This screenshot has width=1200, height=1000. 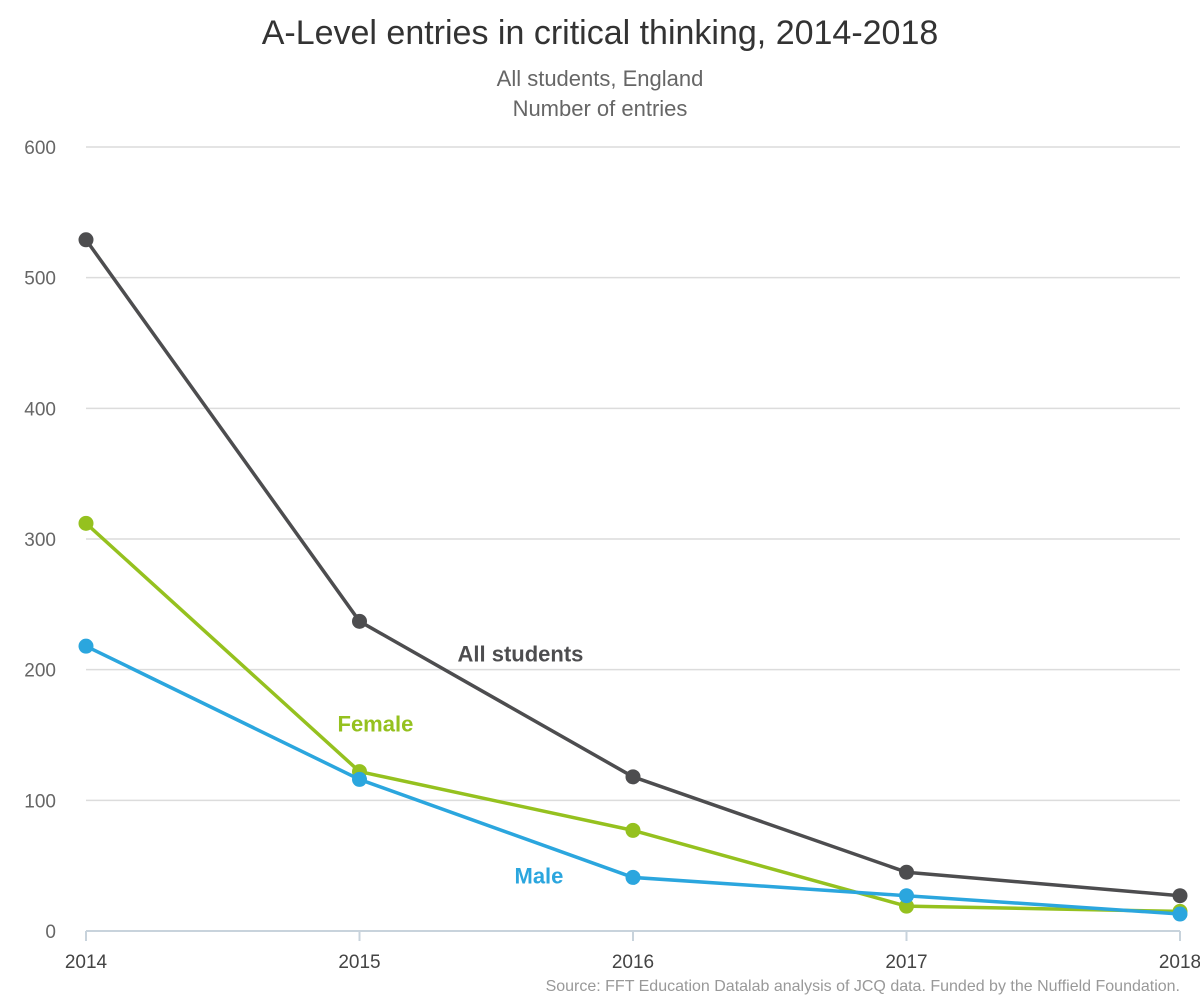 What do you see at coordinates (86, 962) in the screenshot?
I see `x-tick-label: 2014` at bounding box center [86, 962].